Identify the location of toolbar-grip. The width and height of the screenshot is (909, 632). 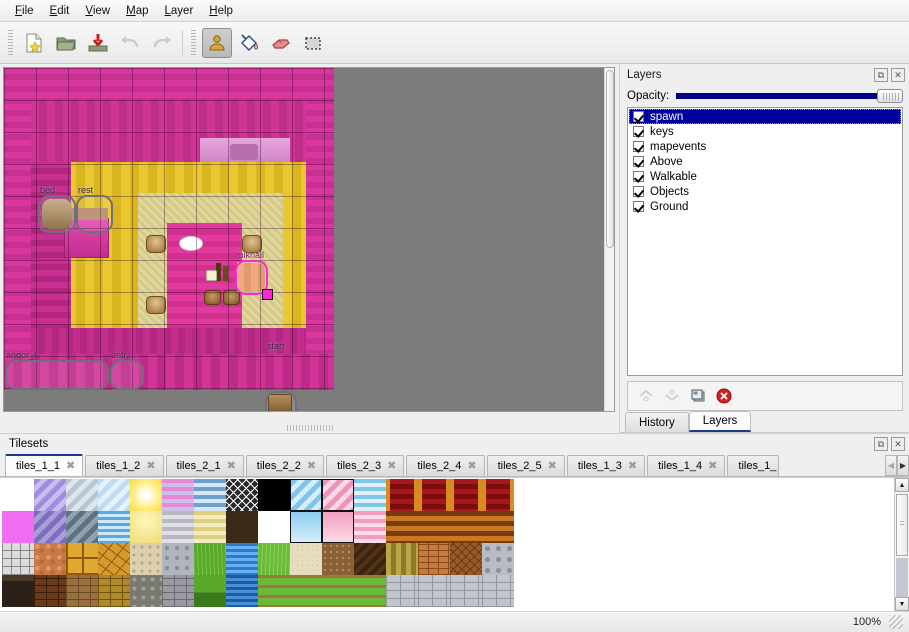
(10, 42).